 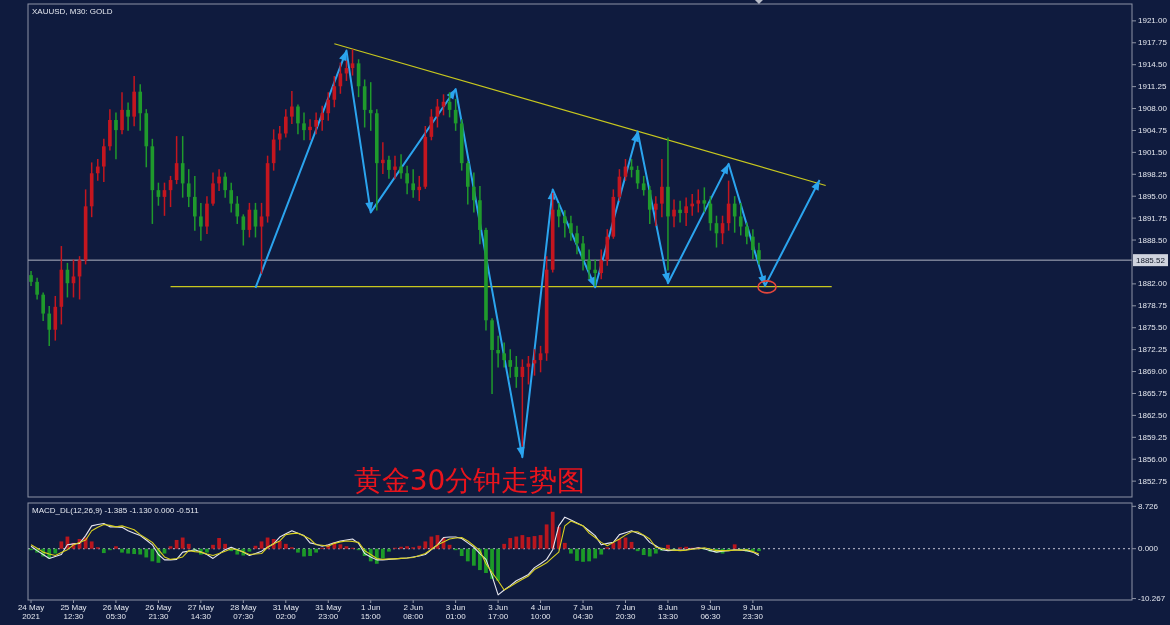 What do you see at coordinates (243, 612) in the screenshot?
I see `x-tick-label: 28 May 07:30` at bounding box center [243, 612].